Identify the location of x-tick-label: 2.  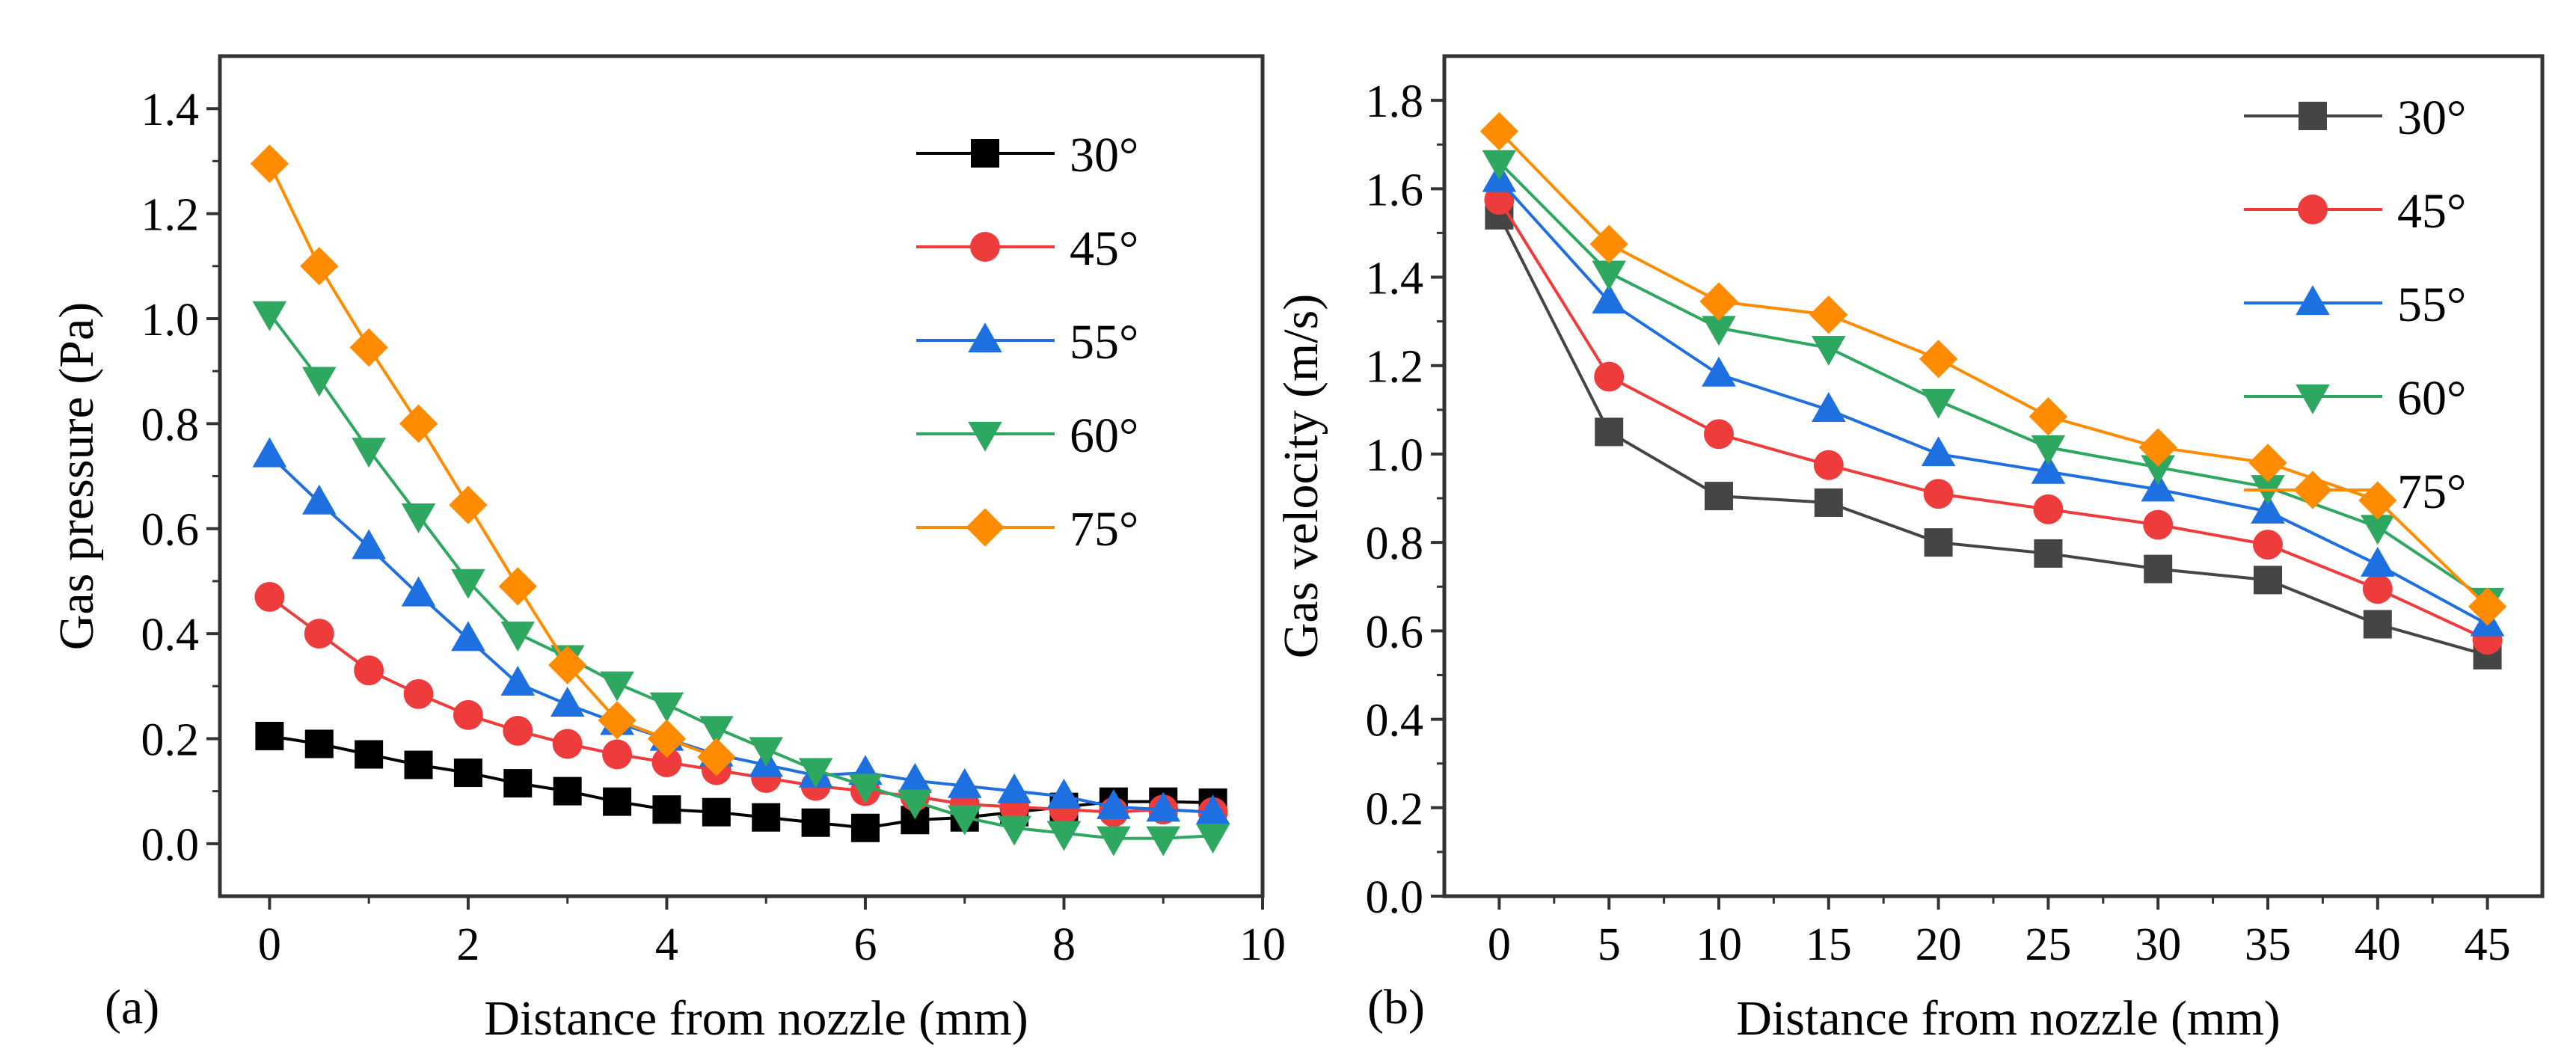
(467, 944).